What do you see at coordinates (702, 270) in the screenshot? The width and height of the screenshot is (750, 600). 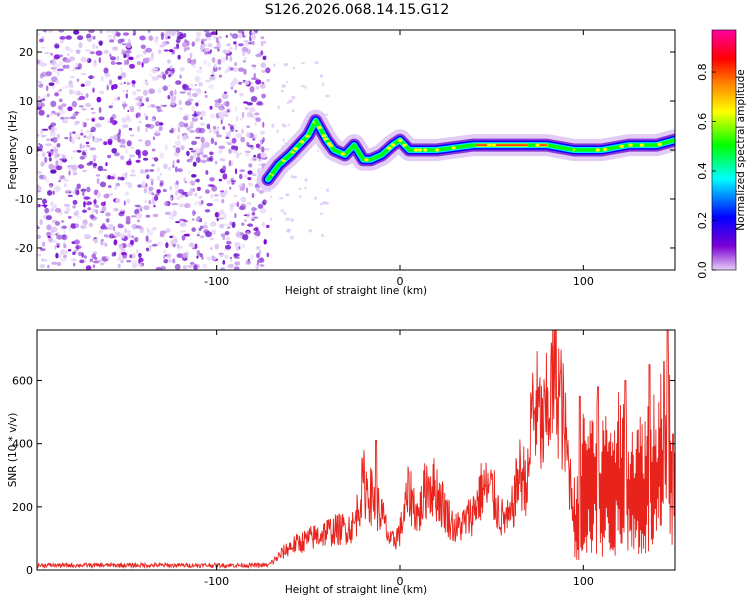 I see `colorbar-tick-label: 0.0` at bounding box center [702, 270].